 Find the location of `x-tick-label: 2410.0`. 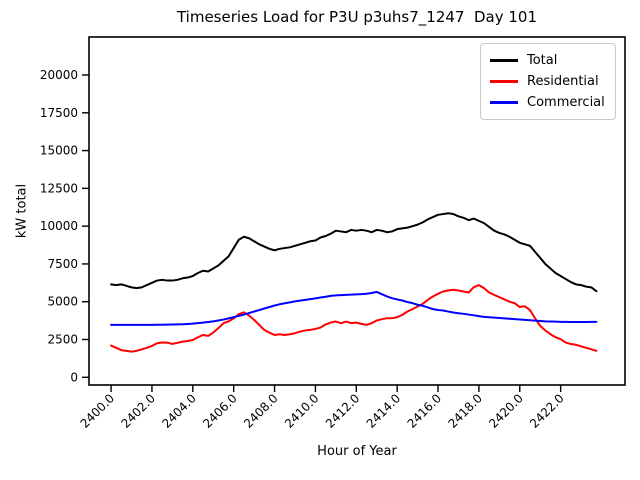

x-tick-label: 2410.0 is located at coordinates (302, 411).